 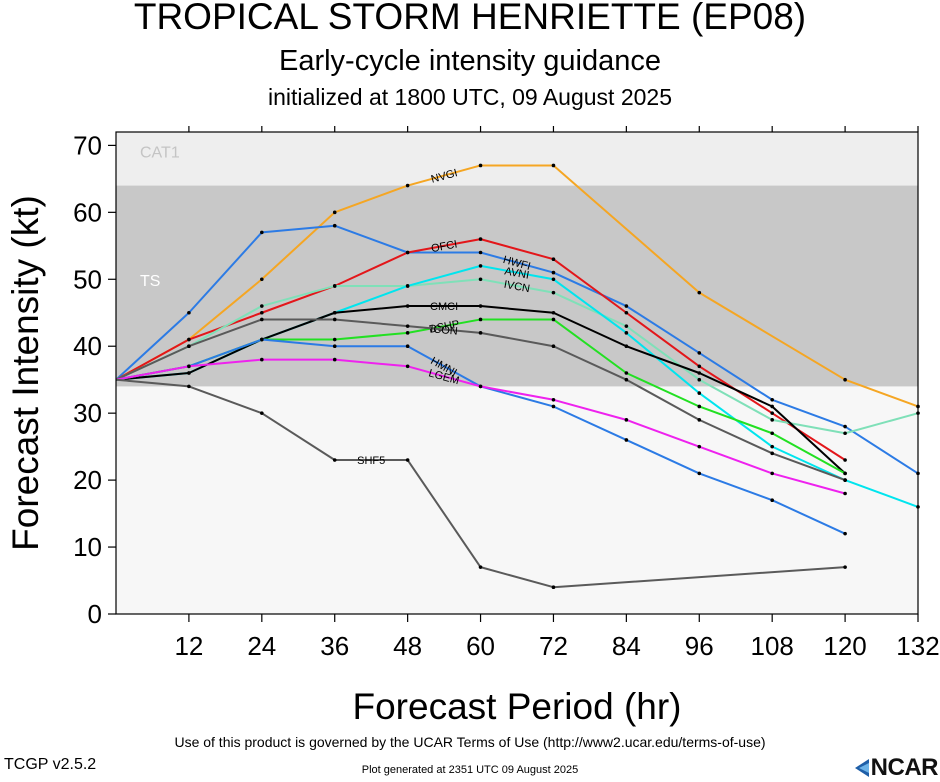 What do you see at coordinates (699, 646) in the screenshot?
I see `x-tick-label: 96` at bounding box center [699, 646].